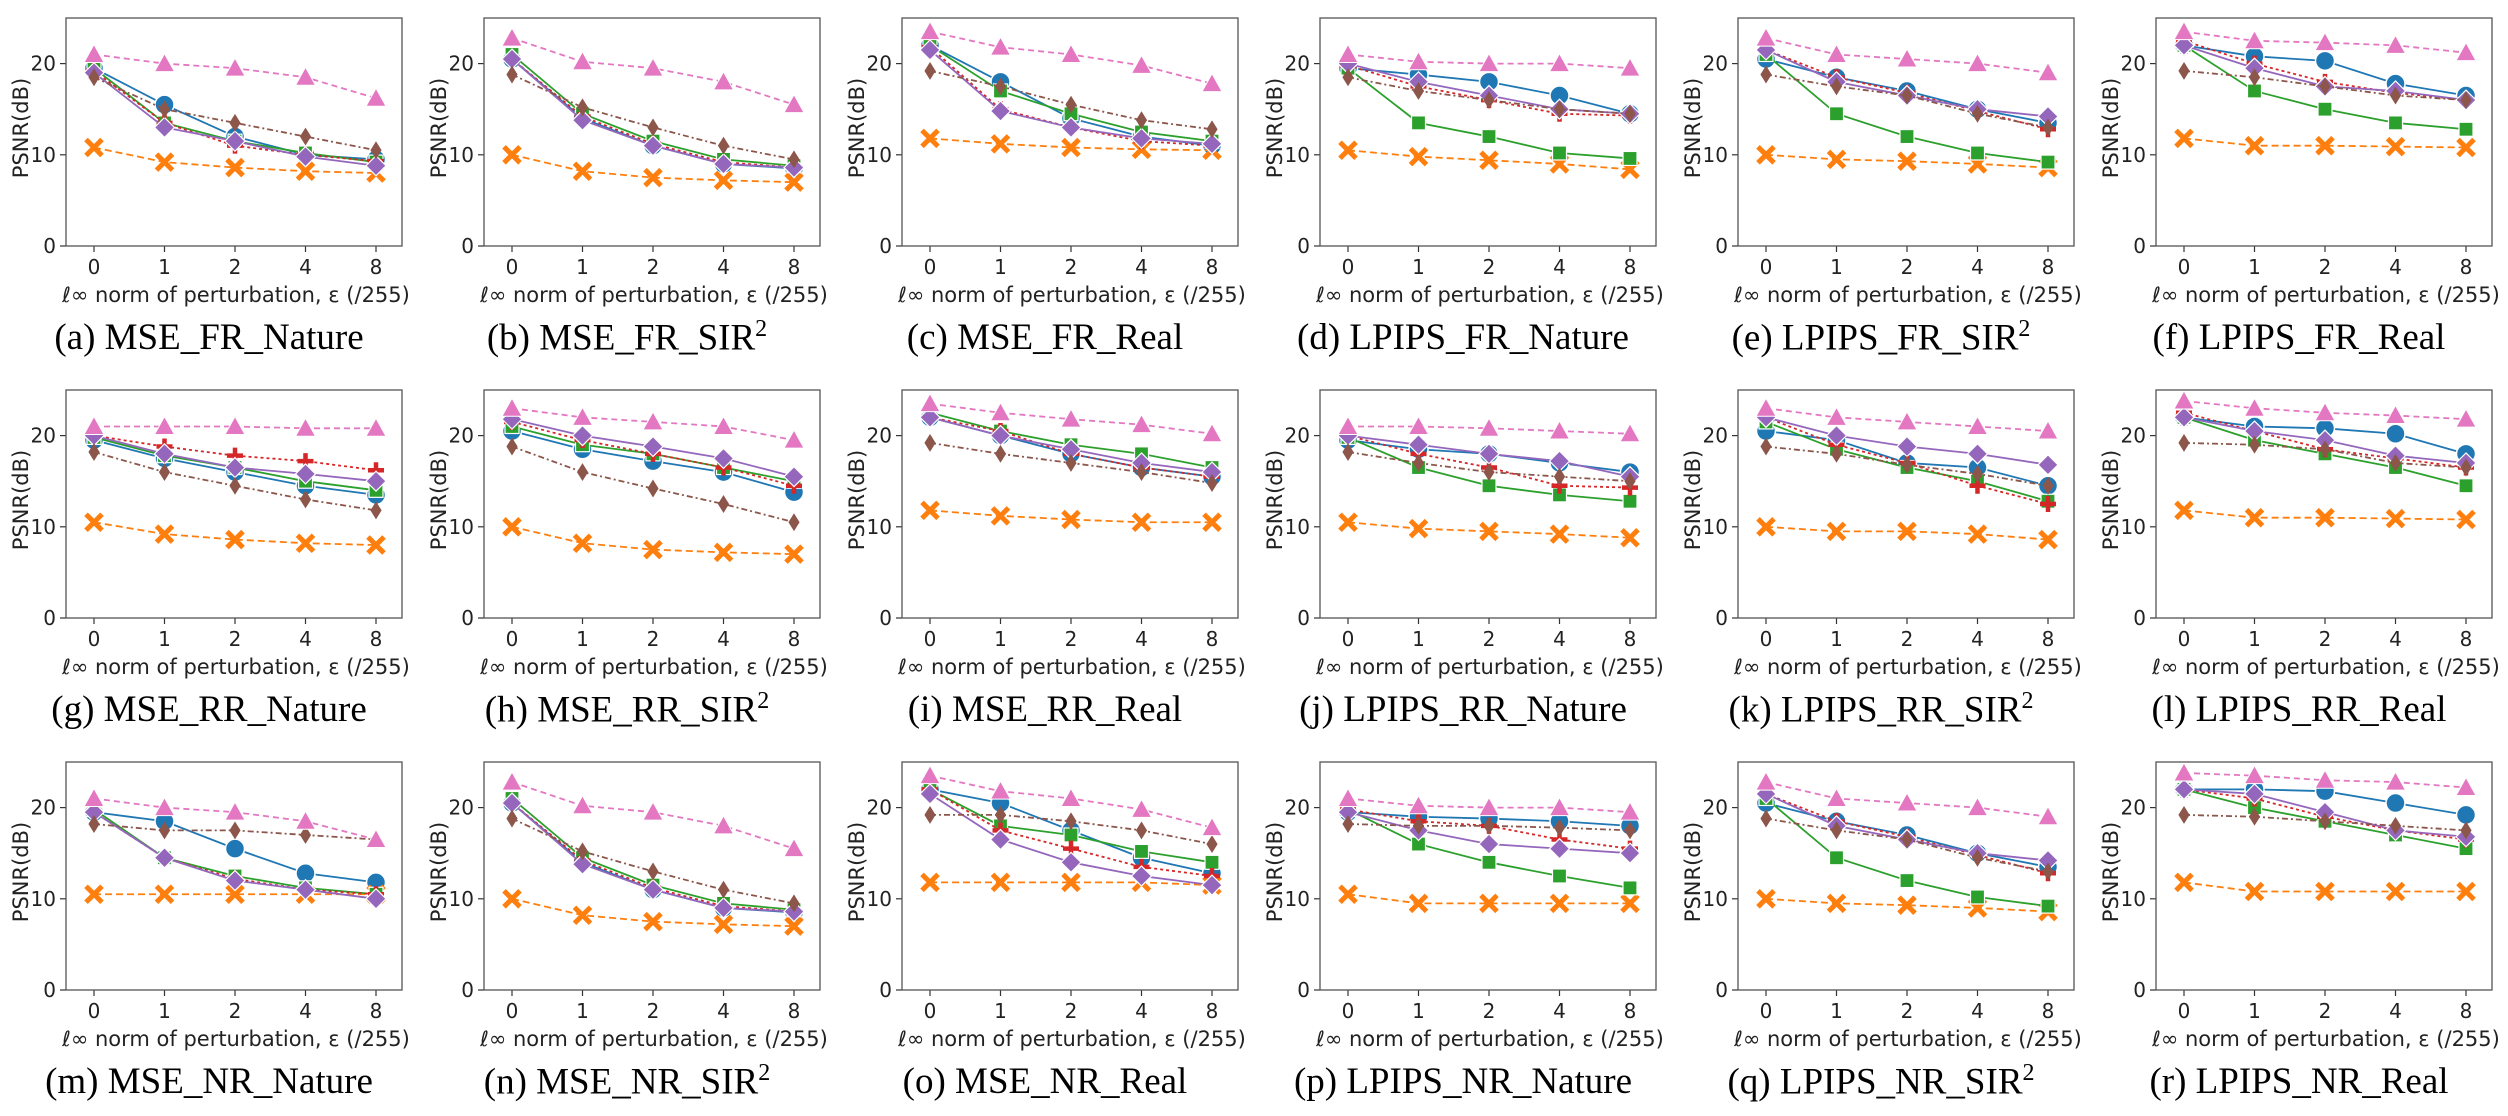 The height and width of the screenshot is (1116, 2508). Describe the element at coordinates (209, 337) in the screenshot. I see `subplot-caption: (a) MSE_FR_Nature` at that location.